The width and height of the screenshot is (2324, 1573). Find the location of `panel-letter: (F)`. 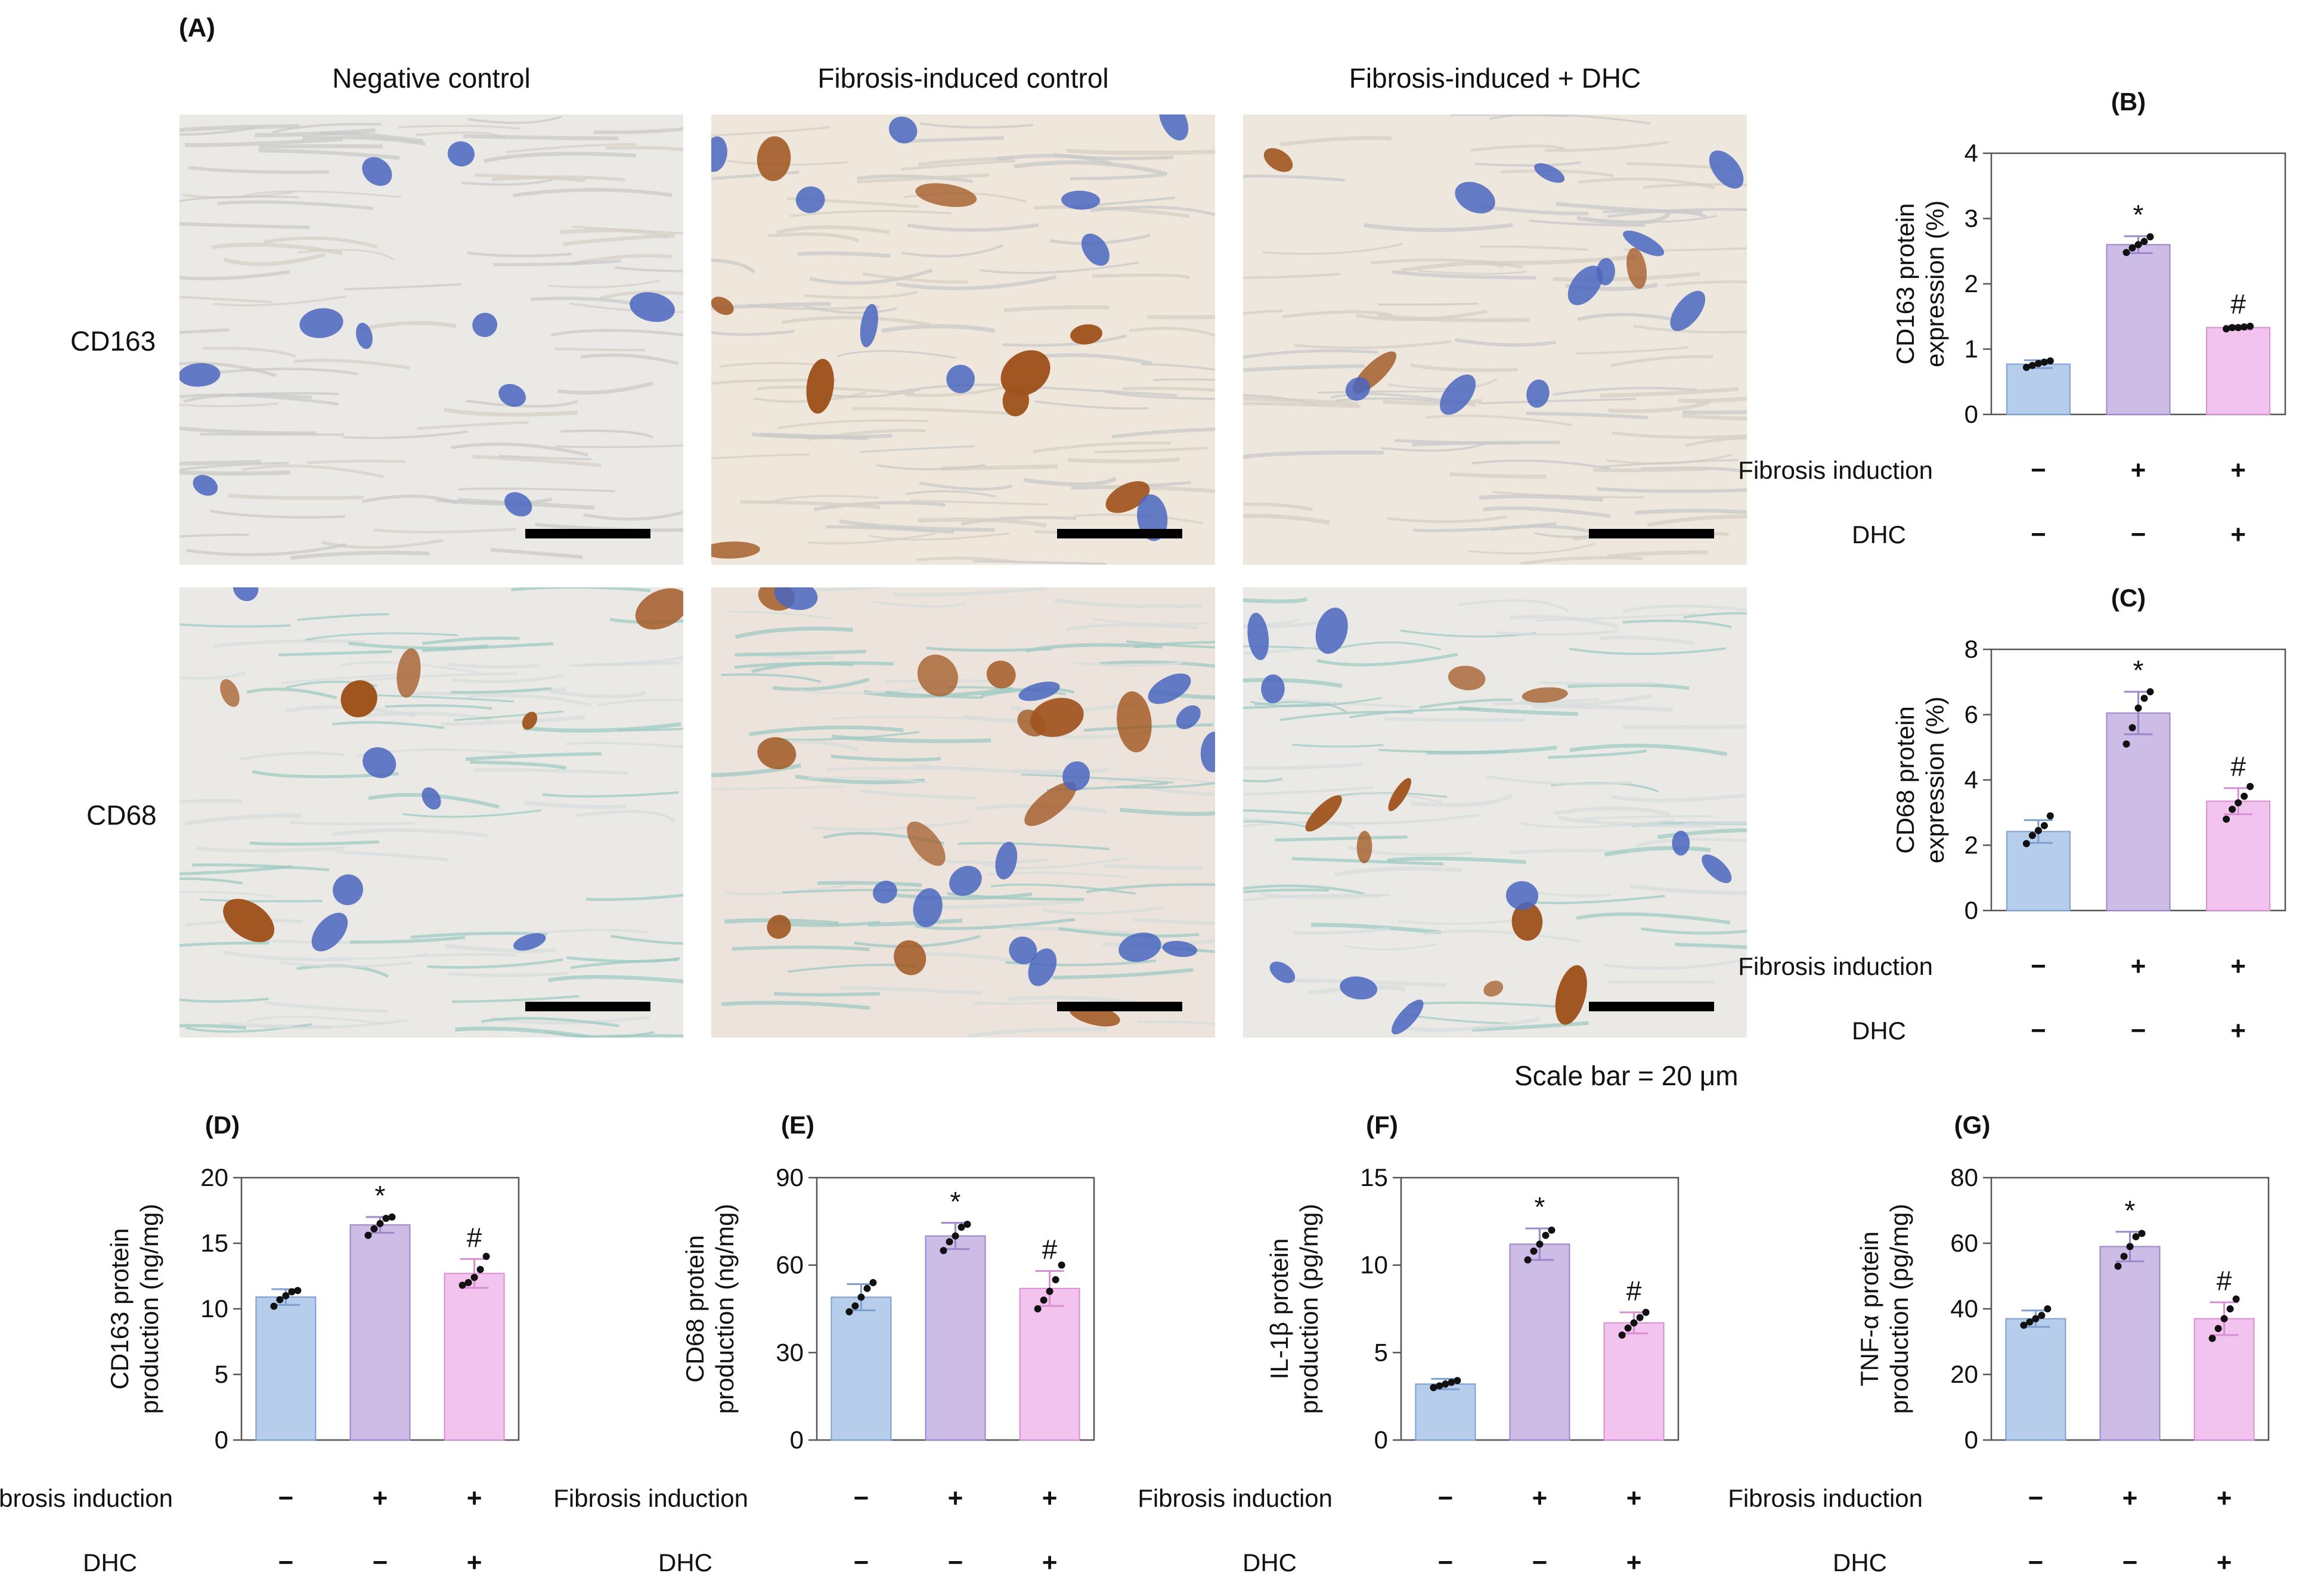

panel-letter: (F) is located at coordinates (1382, 1125).